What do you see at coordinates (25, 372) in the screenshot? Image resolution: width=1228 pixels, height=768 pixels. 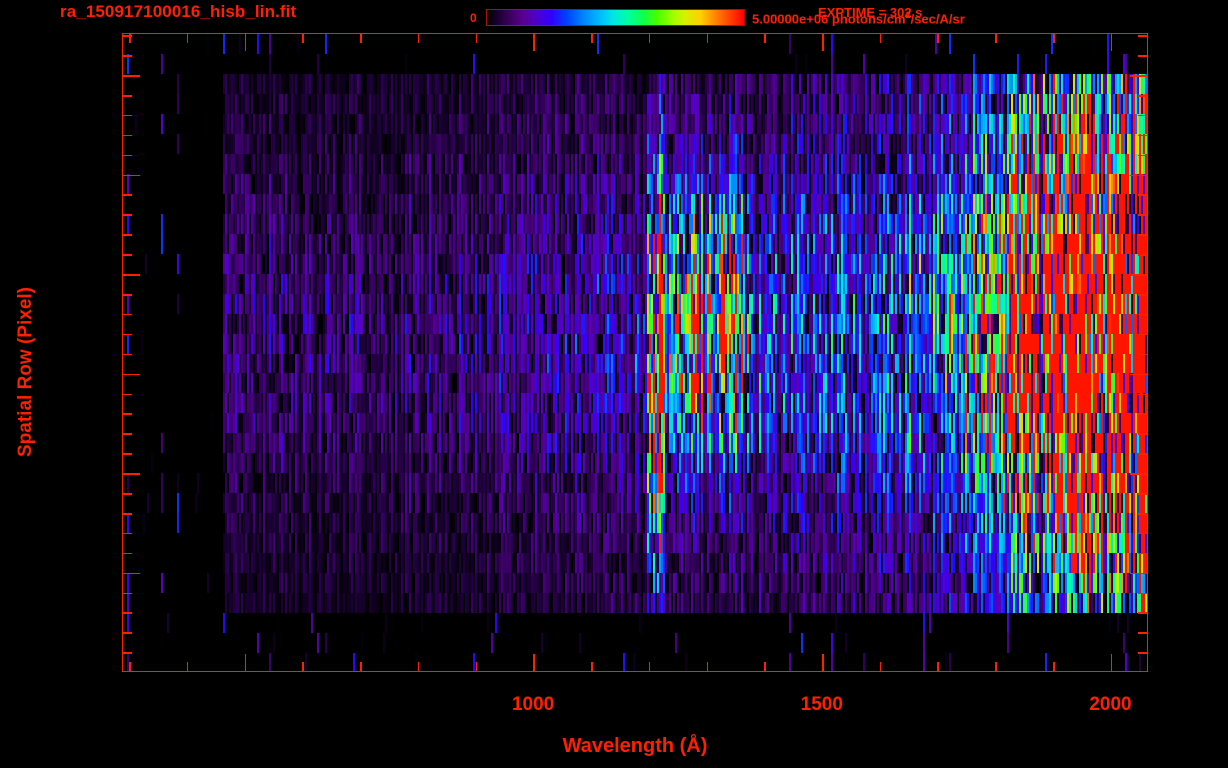 I see `y-axis-title: Spatial Row (Pixel)` at bounding box center [25, 372].